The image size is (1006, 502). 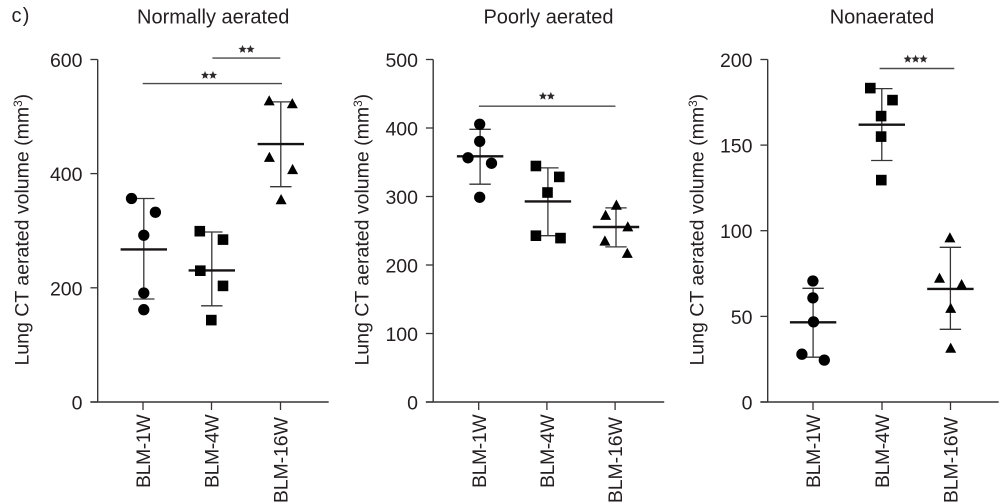 I want to click on svg-text: 600, so click(x=66, y=61).